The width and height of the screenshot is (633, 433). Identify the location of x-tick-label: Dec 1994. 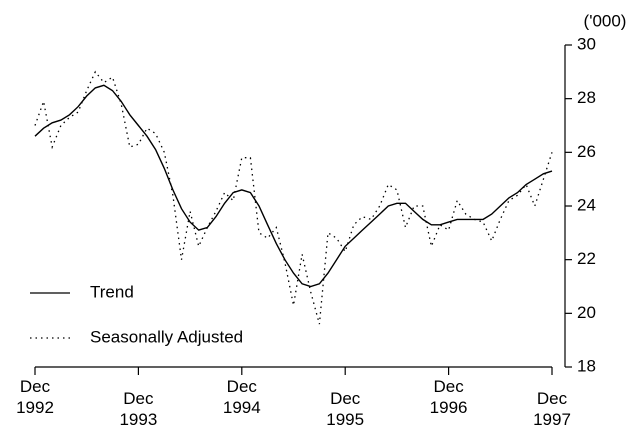
(241, 397).